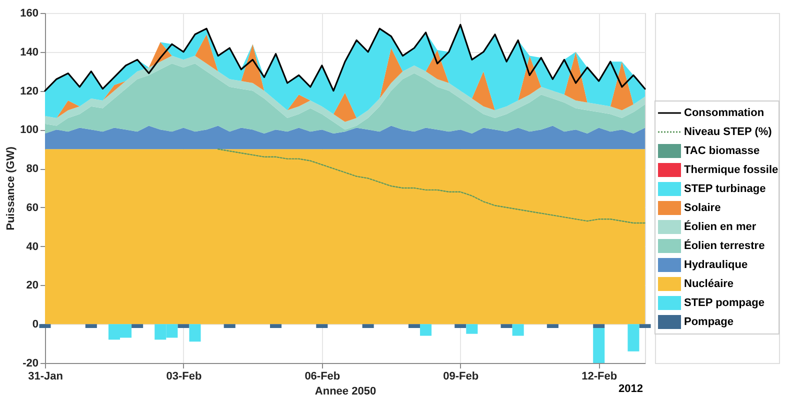 This screenshot has height=416, width=786. Describe the element at coordinates (184, 376) in the screenshot. I see `x-tick-label: 03-Feb` at that location.